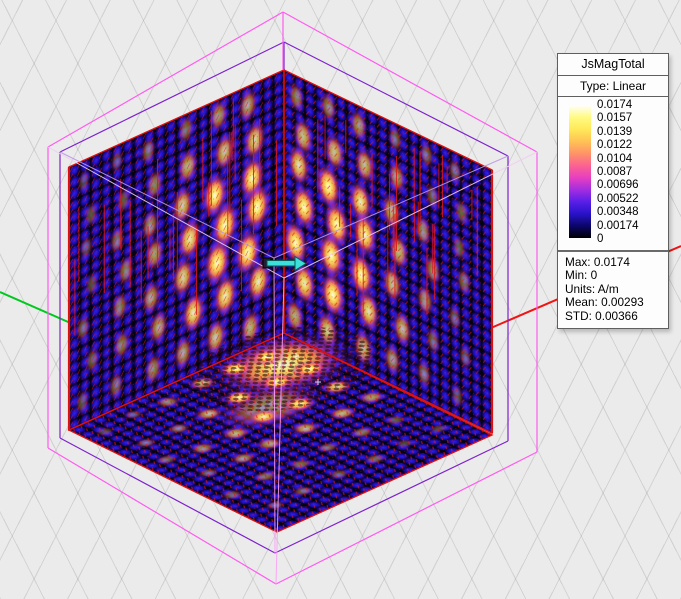 The image size is (681, 599). Describe the element at coordinates (597, 262) in the screenshot. I see `stat-max: Max: 0.0174` at that location.